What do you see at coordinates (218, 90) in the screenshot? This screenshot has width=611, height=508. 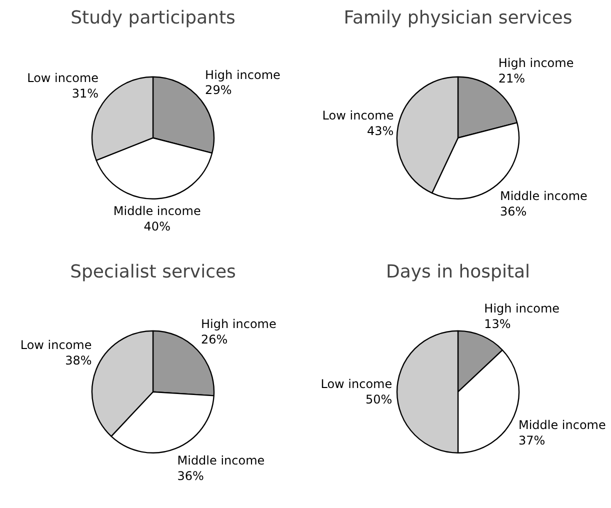 I see `data-label: 29%` at bounding box center [218, 90].